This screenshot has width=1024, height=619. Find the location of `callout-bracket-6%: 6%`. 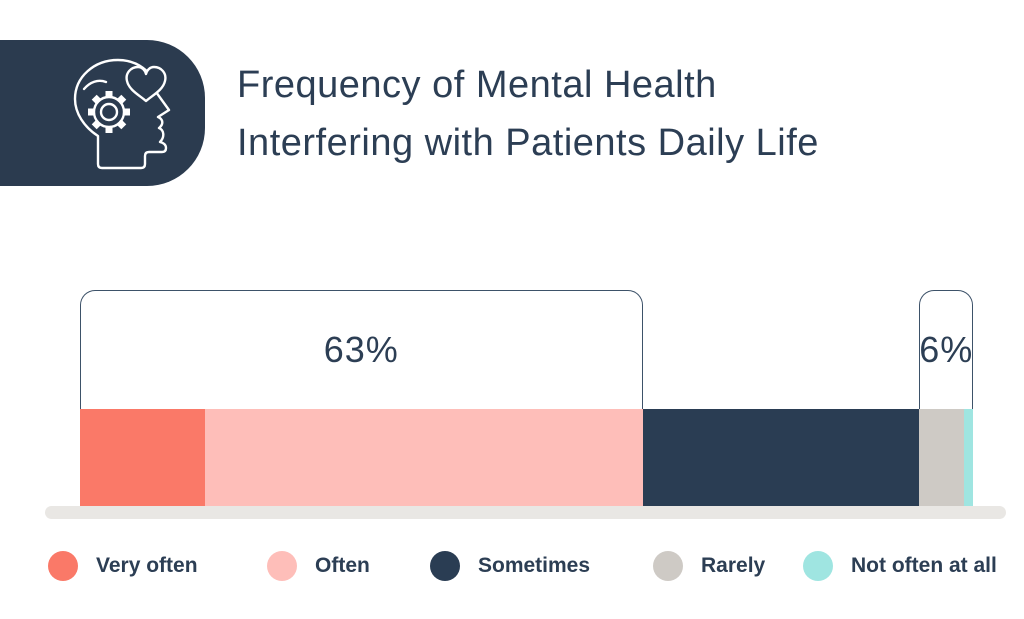

callout-bracket-6%: 6% is located at coordinates (946, 349).